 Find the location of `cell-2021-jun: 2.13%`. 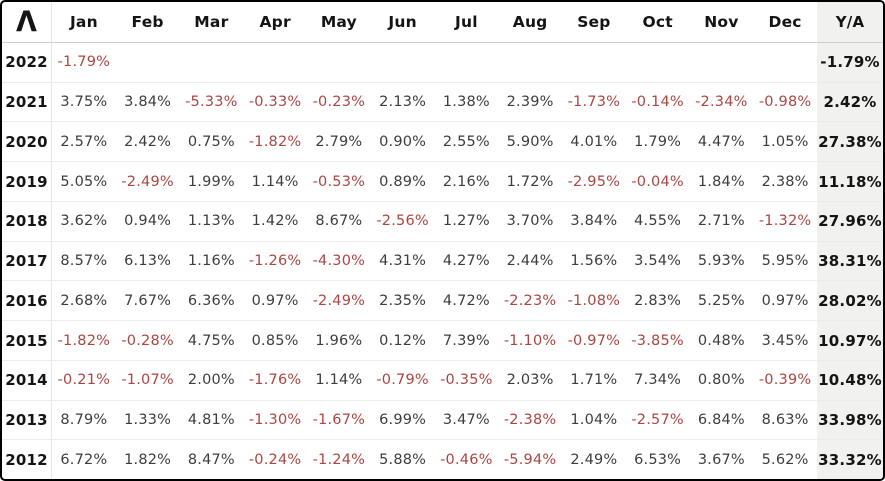

cell-2021-jun: 2.13% is located at coordinates (403, 102).